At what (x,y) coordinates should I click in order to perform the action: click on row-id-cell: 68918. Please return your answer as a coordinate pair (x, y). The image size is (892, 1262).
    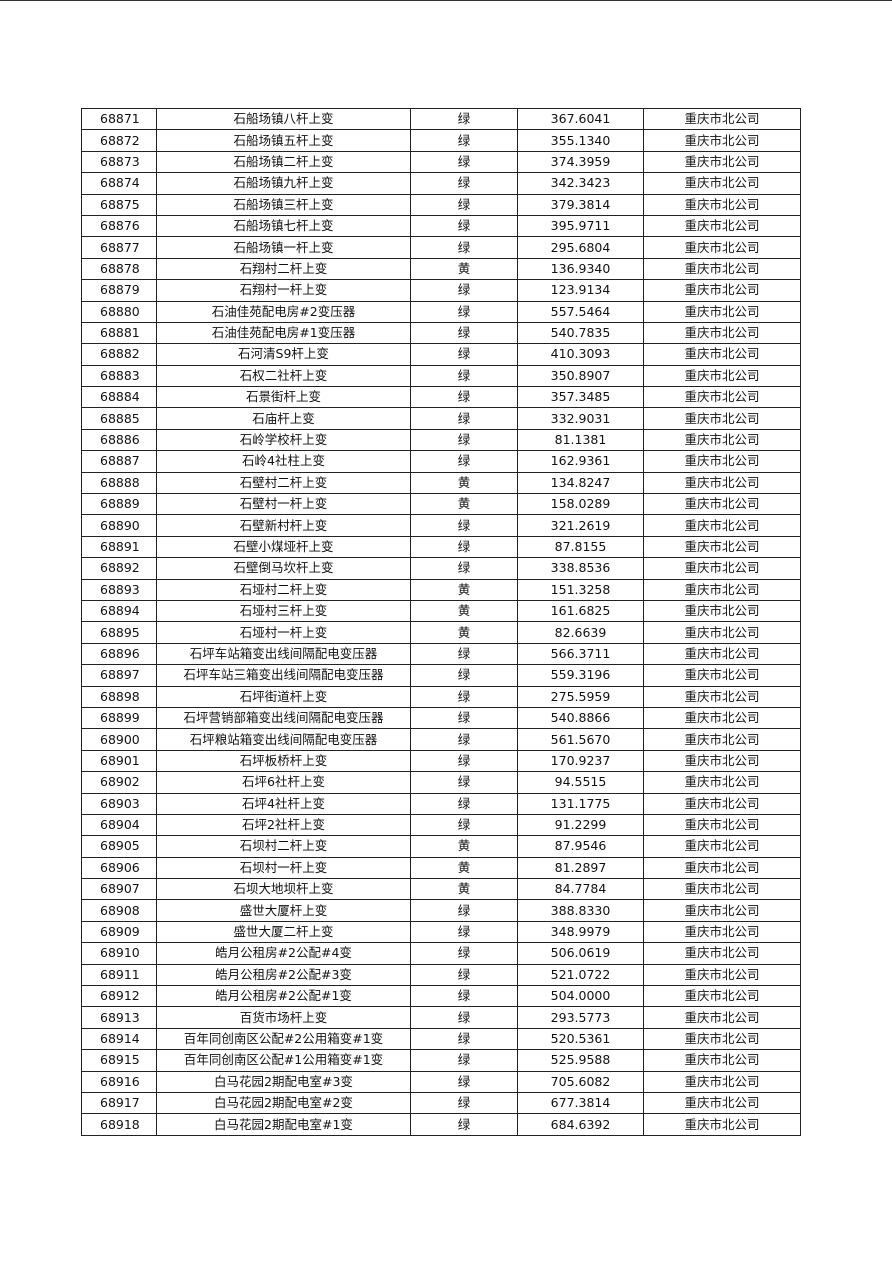
    Looking at the image, I should click on (119, 1124).